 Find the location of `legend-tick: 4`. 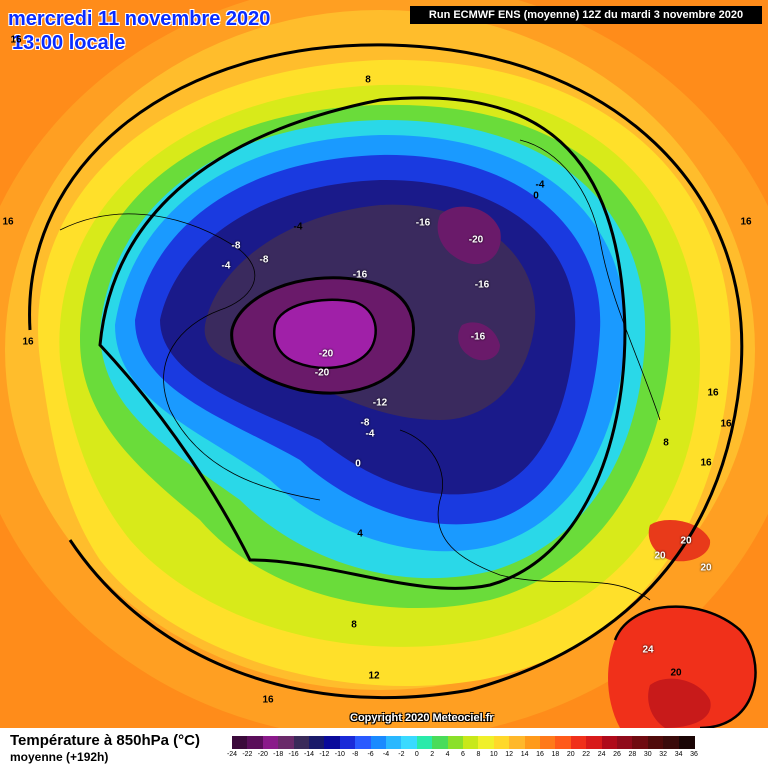

legend-tick: 4 is located at coordinates (447, 754).